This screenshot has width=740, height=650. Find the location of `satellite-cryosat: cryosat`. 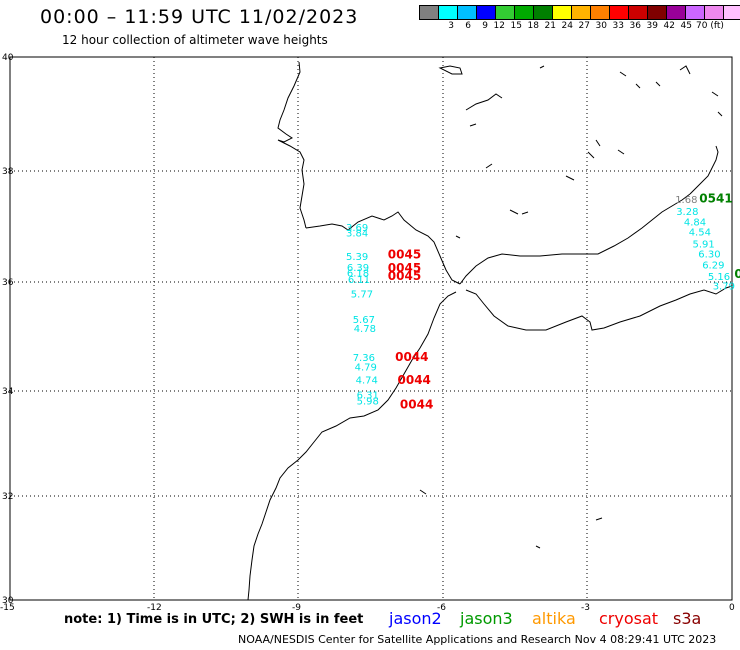

satellite-cryosat: cryosat is located at coordinates (629, 618).